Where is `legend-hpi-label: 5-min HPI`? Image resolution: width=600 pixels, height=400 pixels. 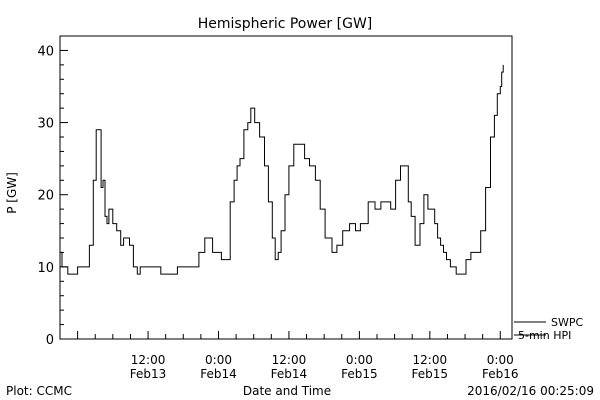
legend-hpi-label: 5-min HPI is located at coordinates (544, 335).